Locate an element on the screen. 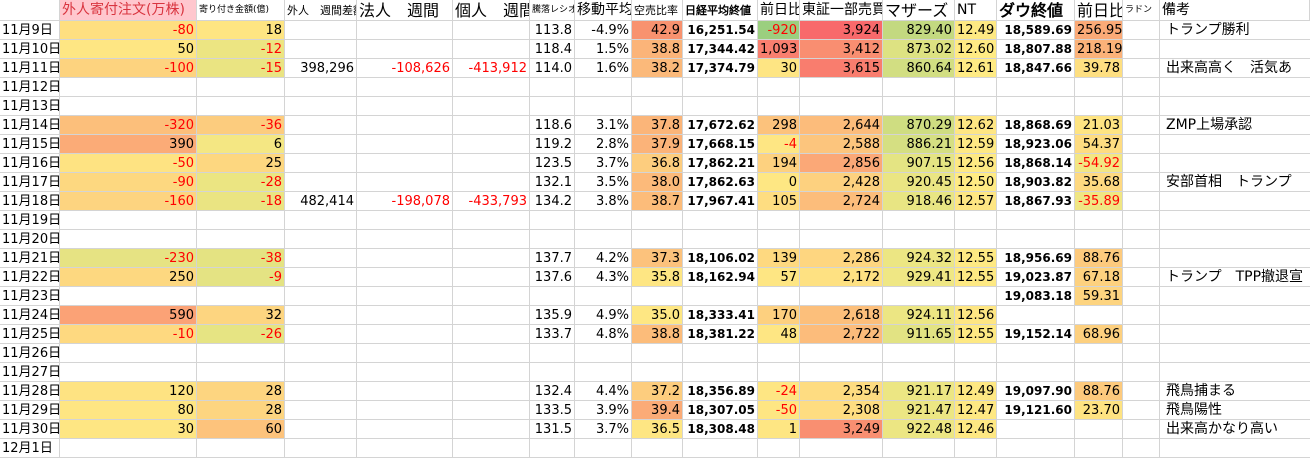 This screenshot has width=1310, height=458. cell-date: 11月12日 is located at coordinates (30, 87).